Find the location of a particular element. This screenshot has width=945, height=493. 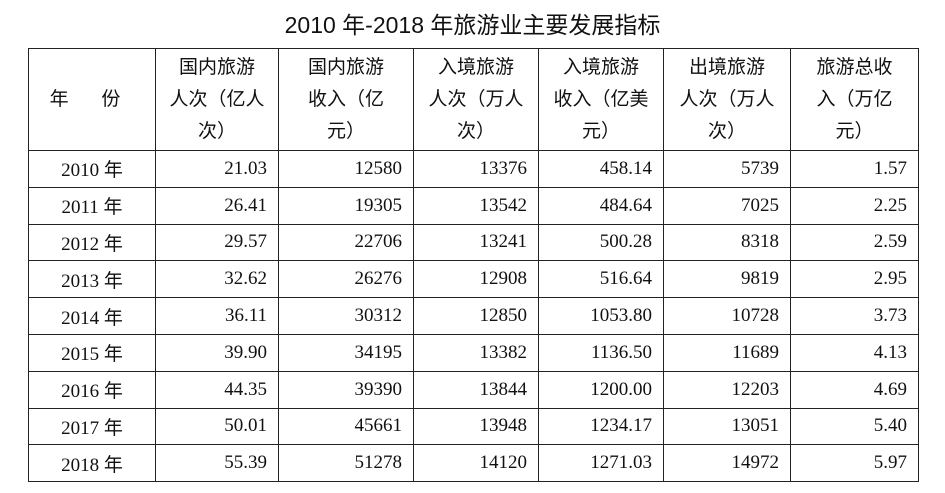

header-cell: 出境旅游人次（万人次） is located at coordinates (727, 99).